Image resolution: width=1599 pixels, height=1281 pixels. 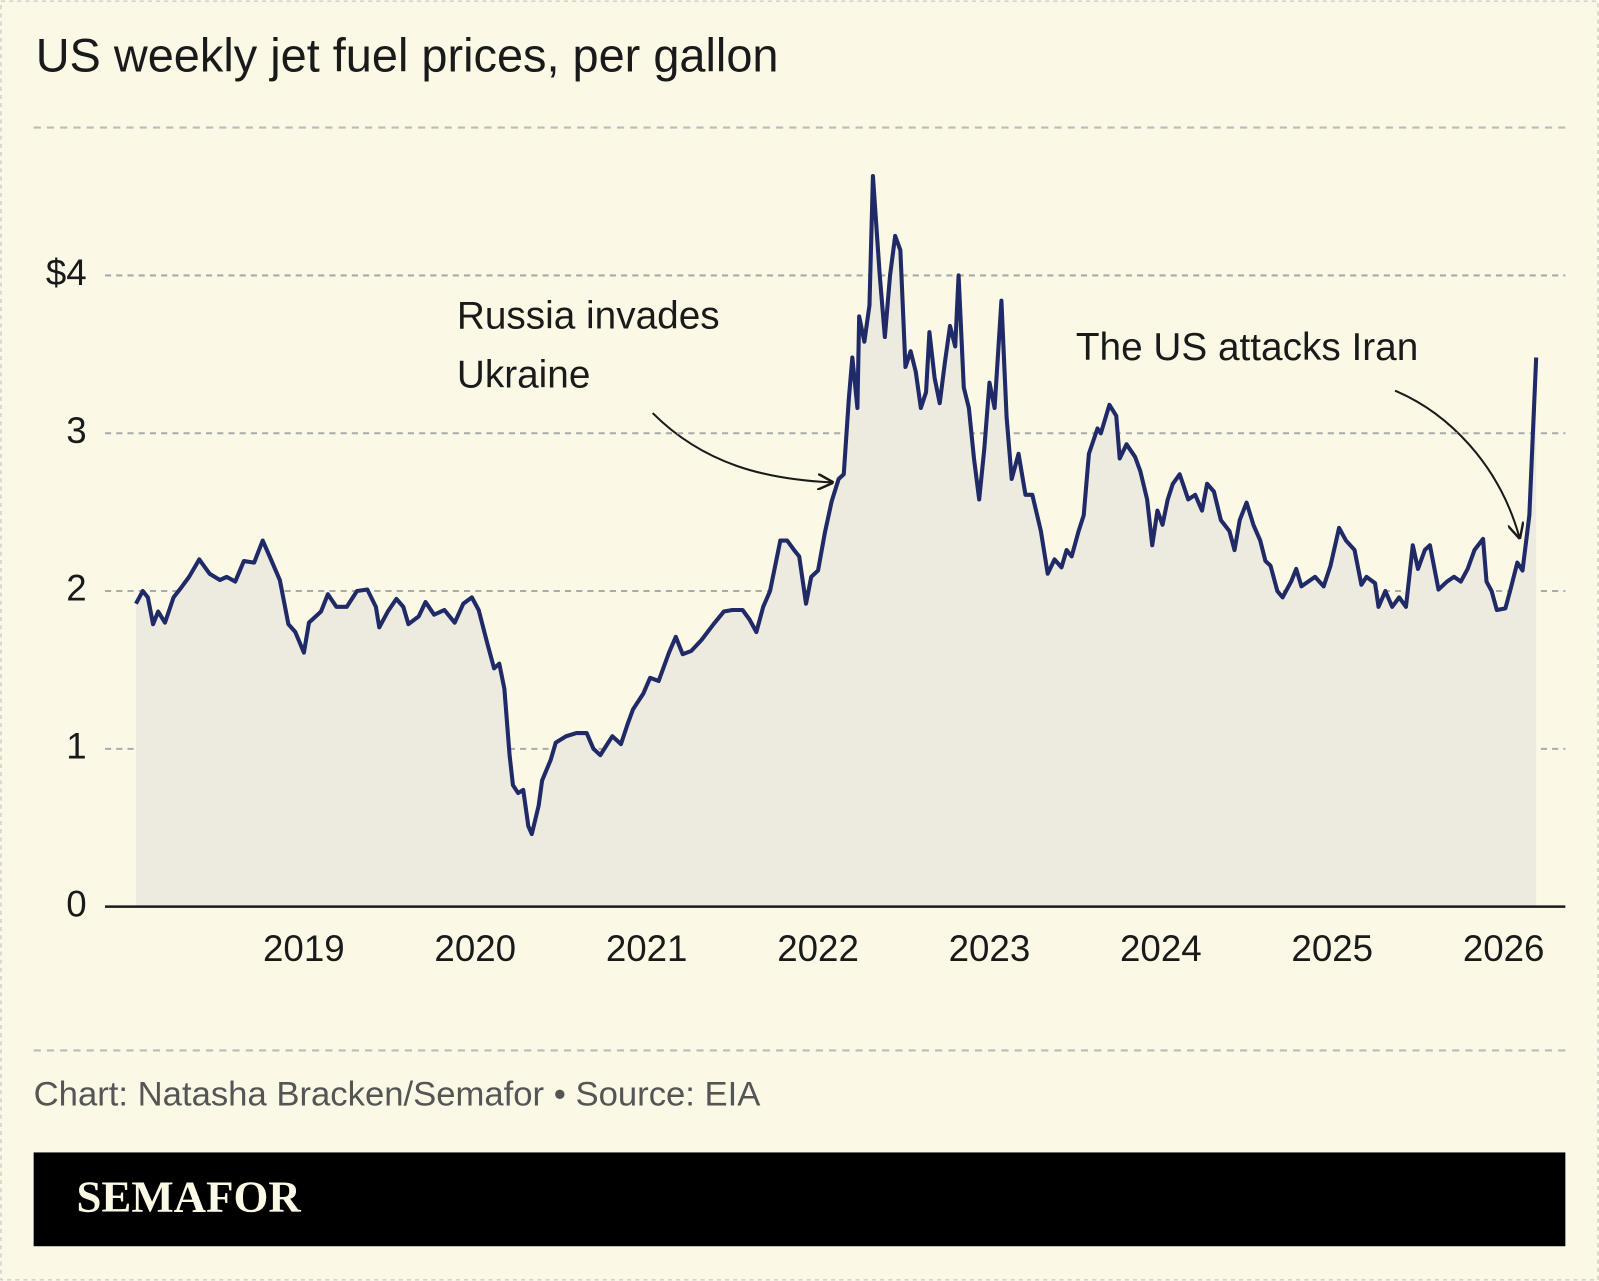 What do you see at coordinates (475, 948) in the screenshot?
I see `x-tick-label: 2020` at bounding box center [475, 948].